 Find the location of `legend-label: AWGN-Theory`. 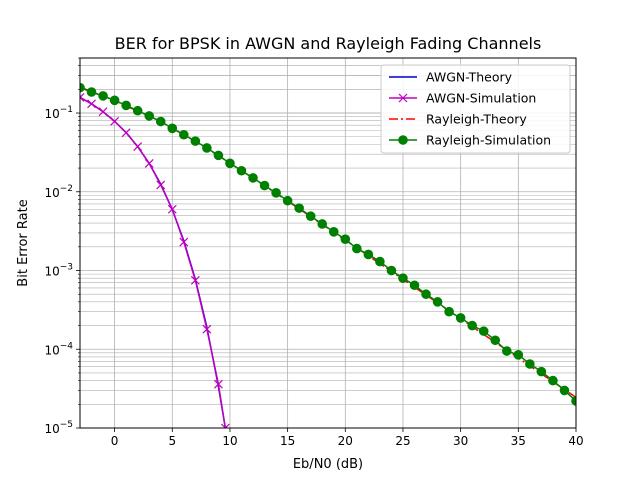

legend-label: AWGN-Theory is located at coordinates (469, 77).